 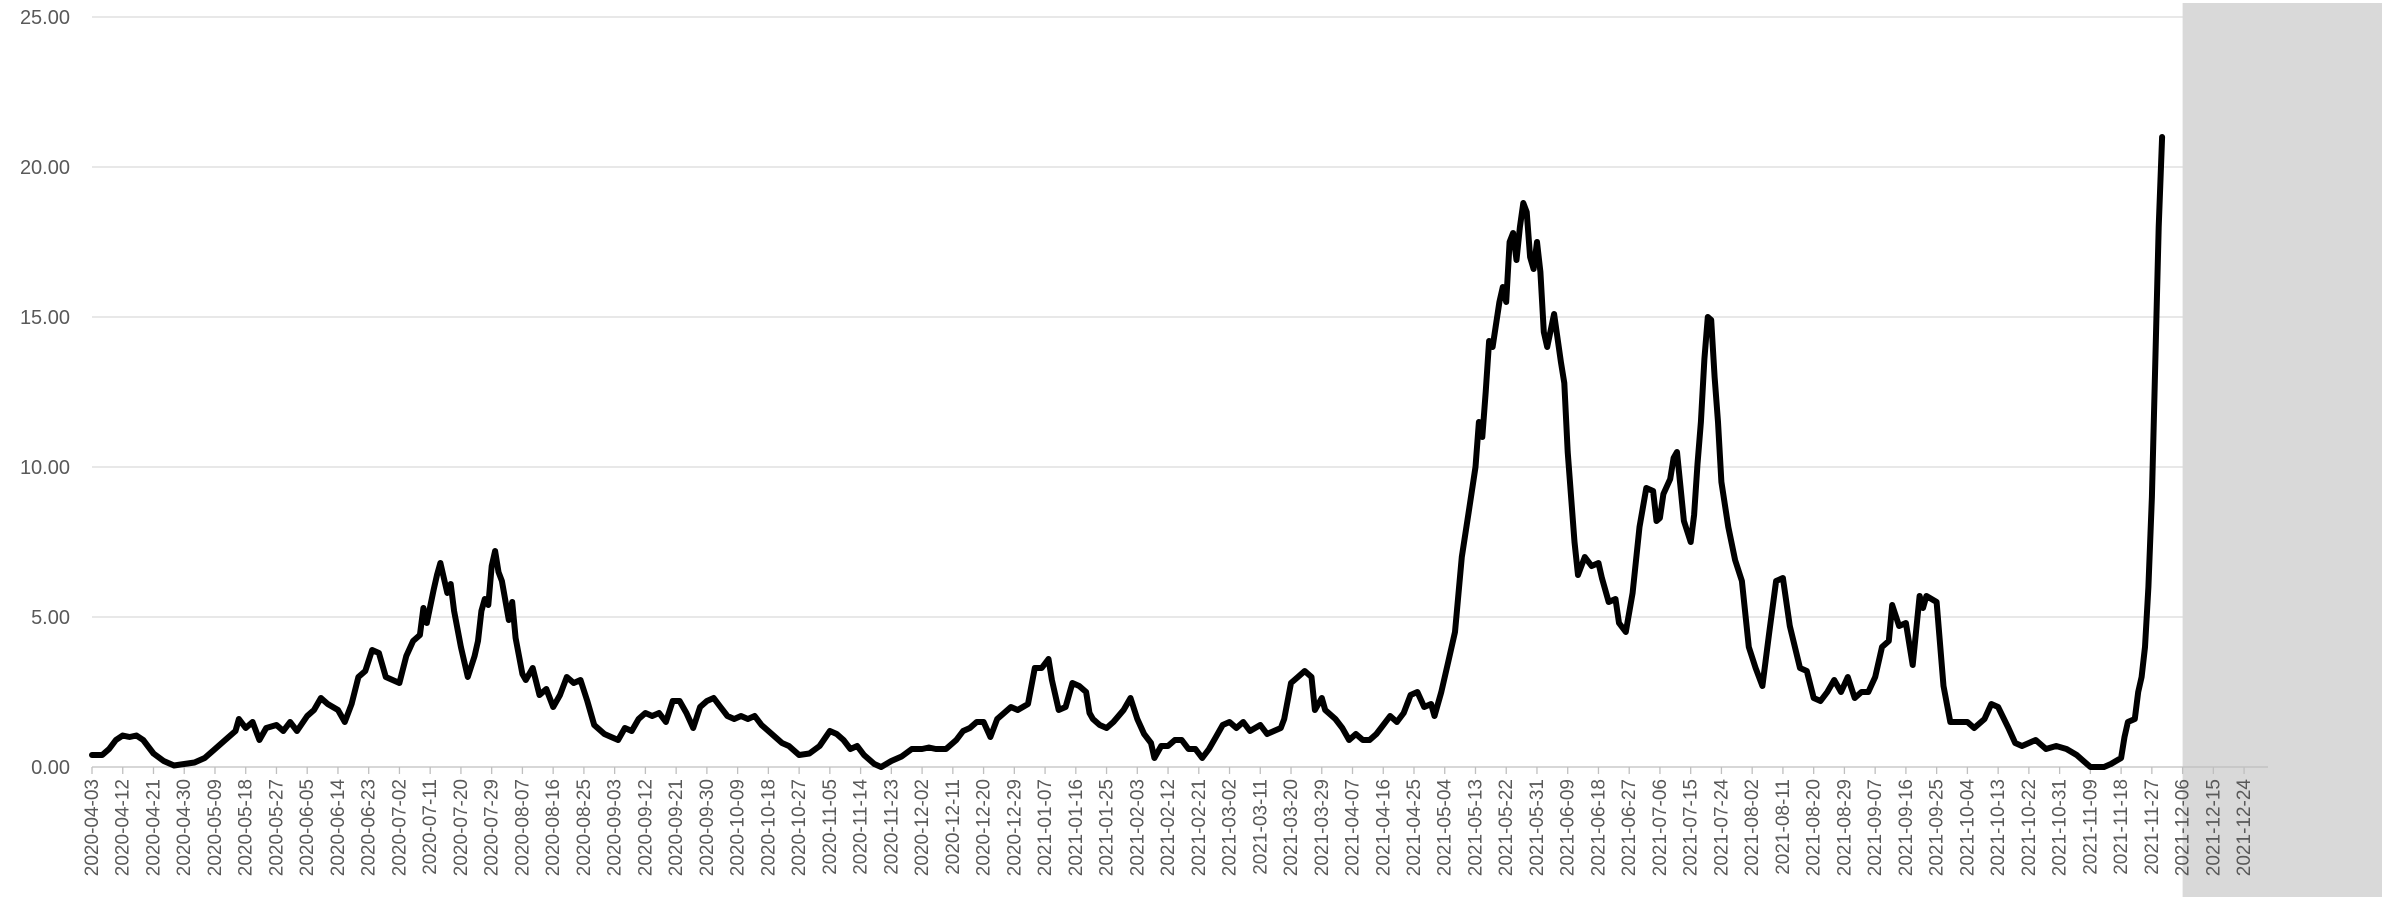 I want to click on x-tick-label: 2020-07-20, so click(x=461, y=827).